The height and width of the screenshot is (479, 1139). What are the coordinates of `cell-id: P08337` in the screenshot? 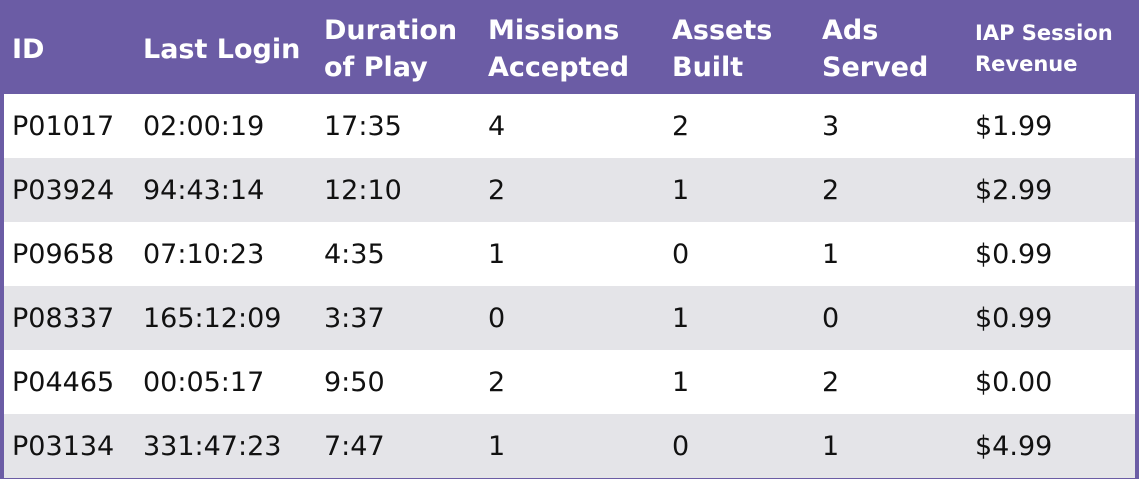 It's located at (63, 318).